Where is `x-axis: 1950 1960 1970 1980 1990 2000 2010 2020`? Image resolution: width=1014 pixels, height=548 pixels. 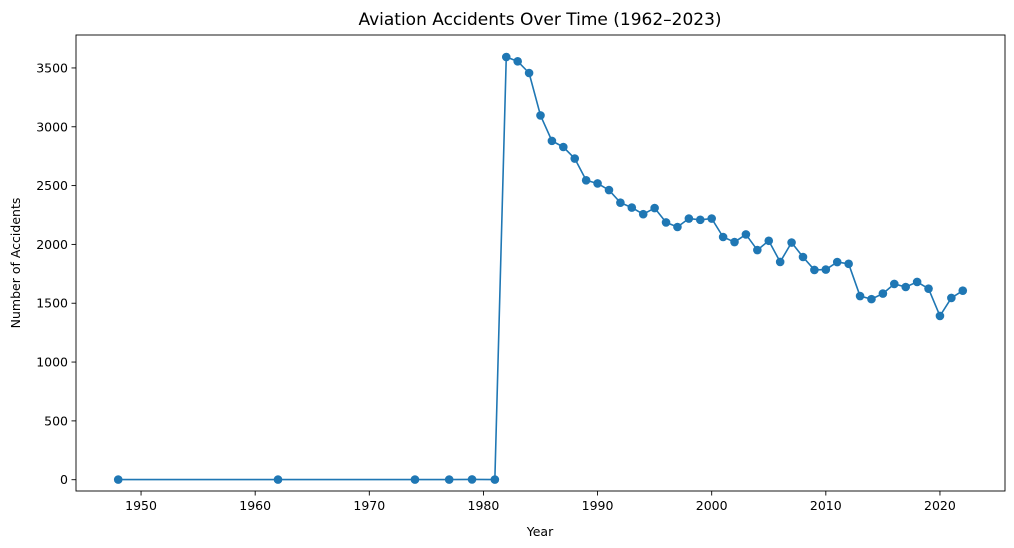 x-axis: 1950 1960 1970 1980 1990 2000 2010 2020 is located at coordinates (540, 502).